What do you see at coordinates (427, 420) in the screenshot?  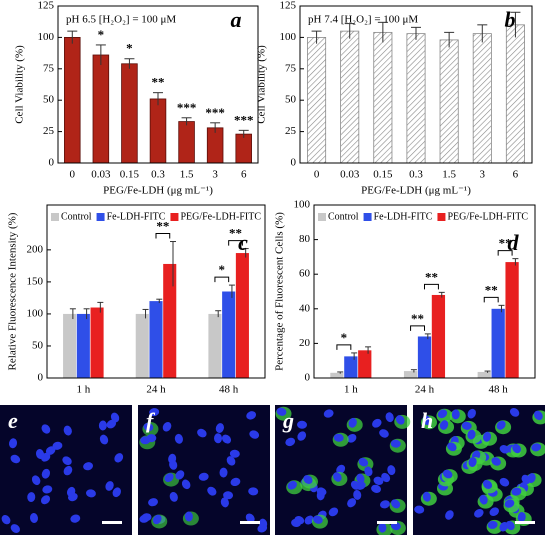 I see `image-letter: h` at bounding box center [427, 420].